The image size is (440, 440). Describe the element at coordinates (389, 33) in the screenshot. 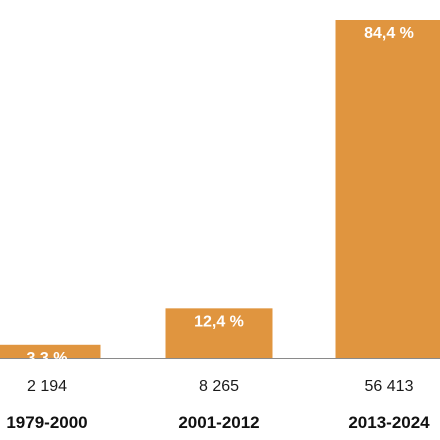

I see `bar-value-label: 84,4 %` at that location.